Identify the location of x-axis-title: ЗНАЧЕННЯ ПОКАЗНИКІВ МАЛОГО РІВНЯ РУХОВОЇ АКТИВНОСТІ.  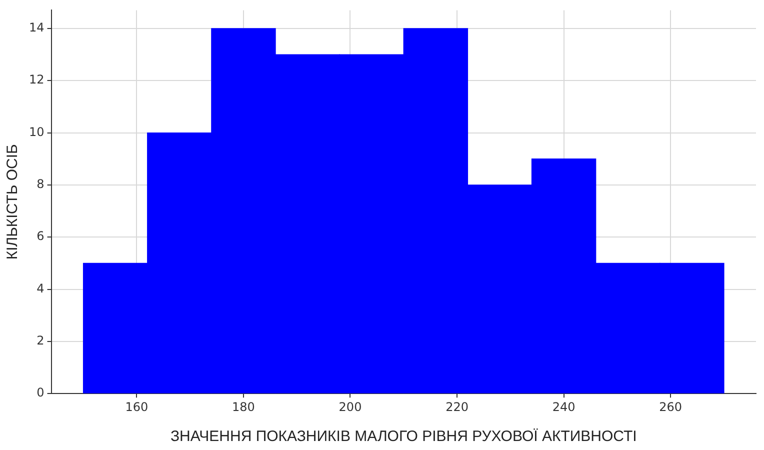
(403, 437).